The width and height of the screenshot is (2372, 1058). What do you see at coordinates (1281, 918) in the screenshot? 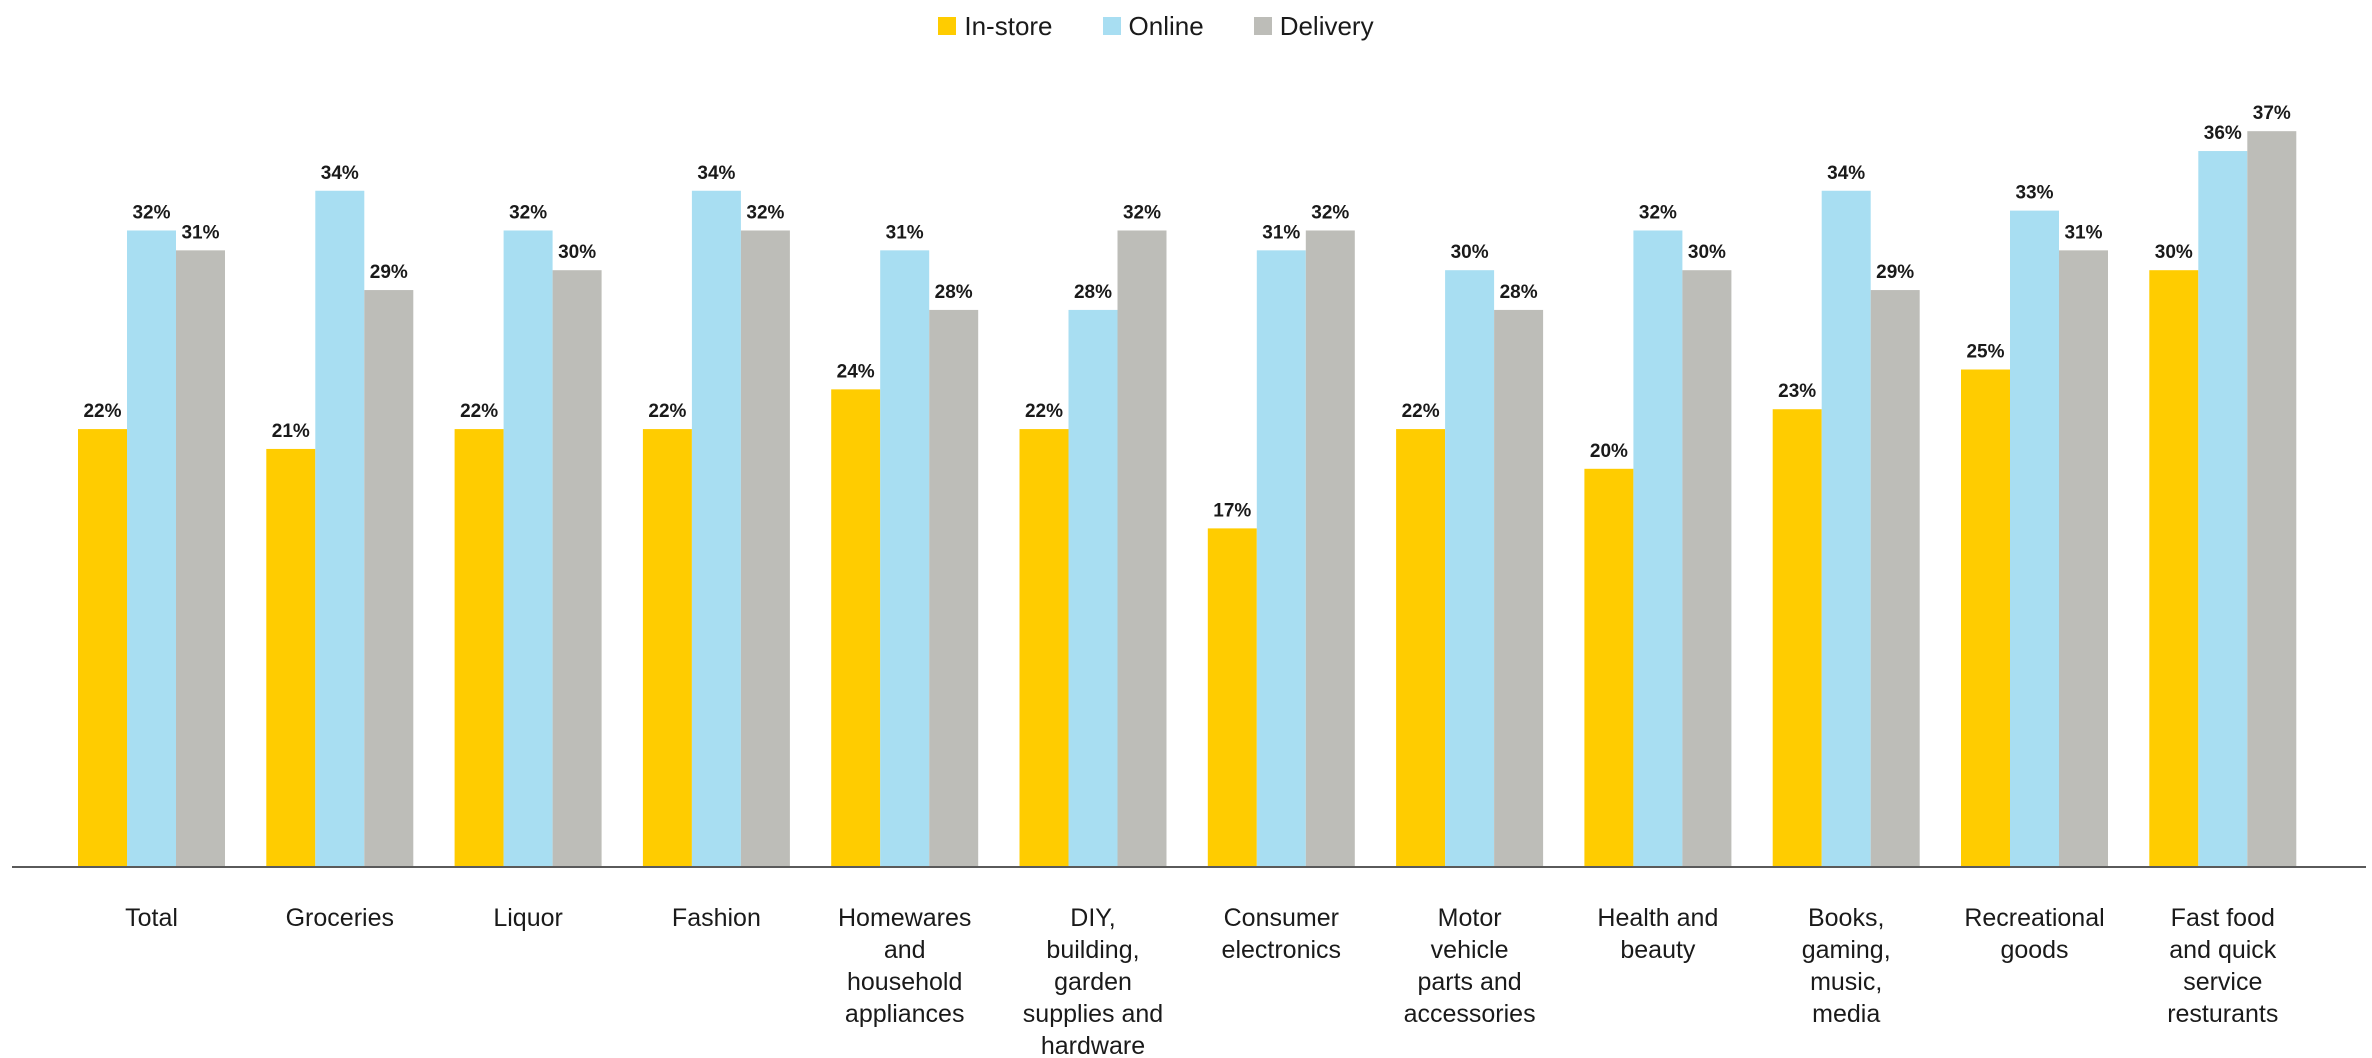
I see `category-label: Consumer` at bounding box center [1281, 918].